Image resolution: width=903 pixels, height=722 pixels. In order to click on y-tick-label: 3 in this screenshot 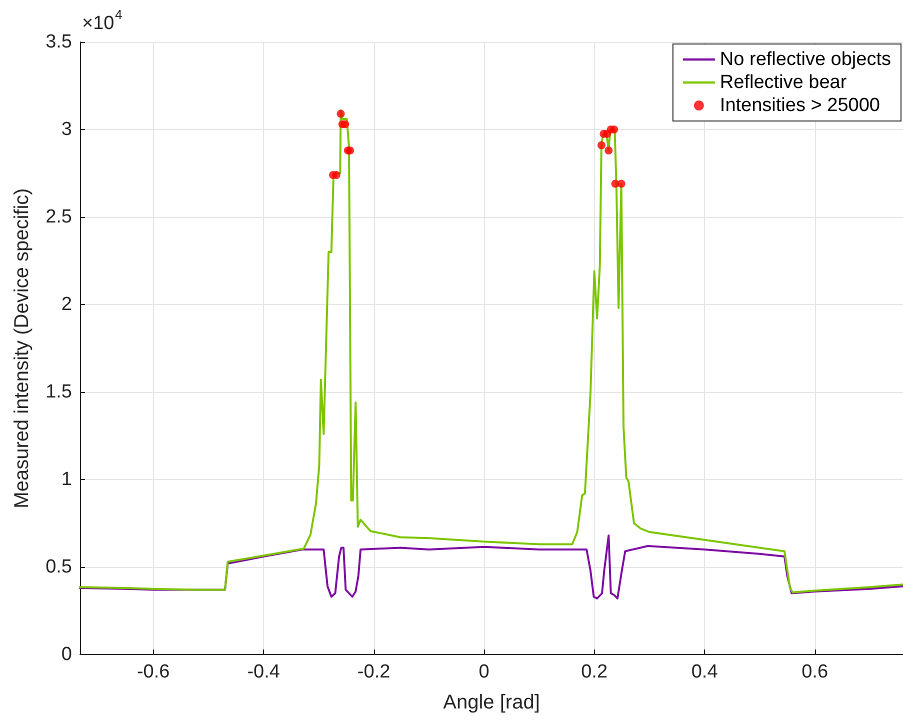, I will do `click(66, 129)`.